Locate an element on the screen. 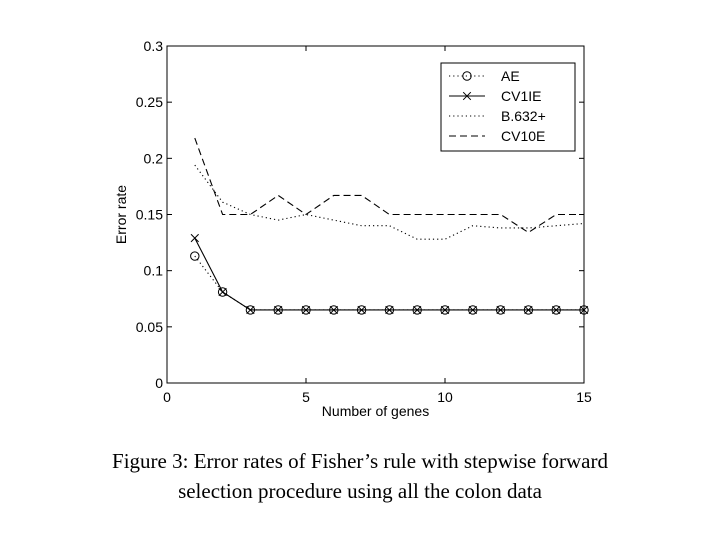  y-tick-label: 0.15 is located at coordinates (149, 215).